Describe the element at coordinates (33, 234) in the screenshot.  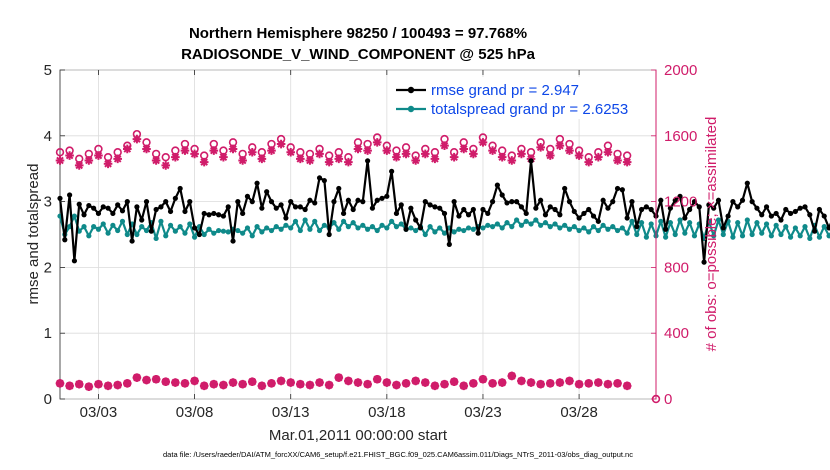
I see `y-axis-label: rmse and totalspread` at that location.